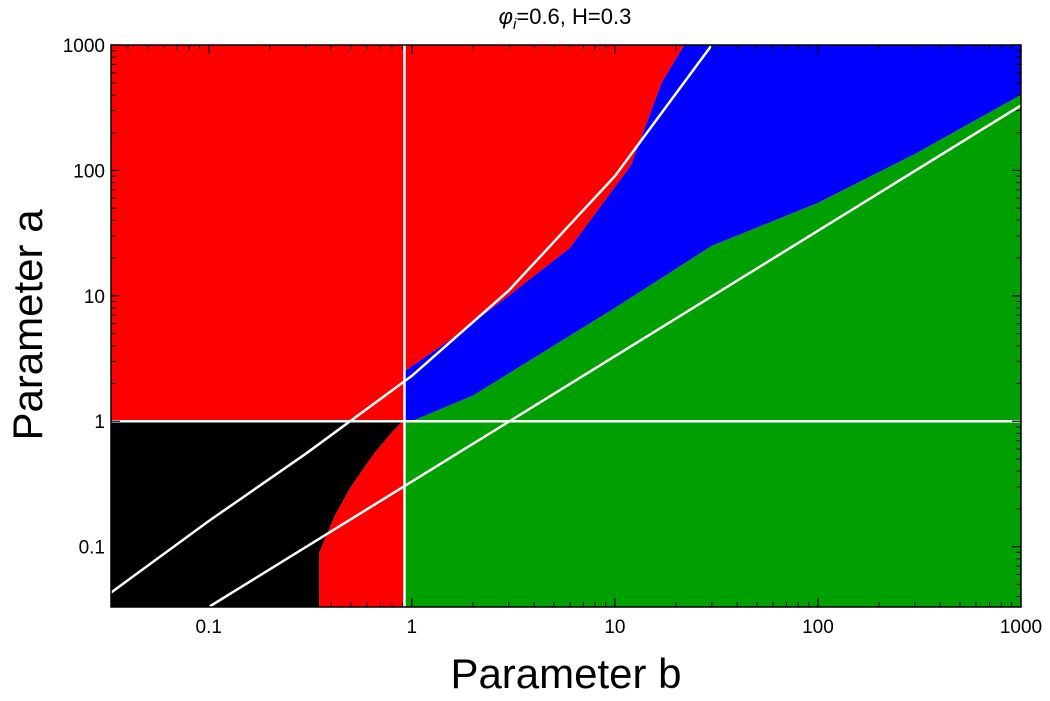 This screenshot has height=701, width=1050. What do you see at coordinates (94, 297) in the screenshot?
I see `y-tick-label: 10` at bounding box center [94, 297].